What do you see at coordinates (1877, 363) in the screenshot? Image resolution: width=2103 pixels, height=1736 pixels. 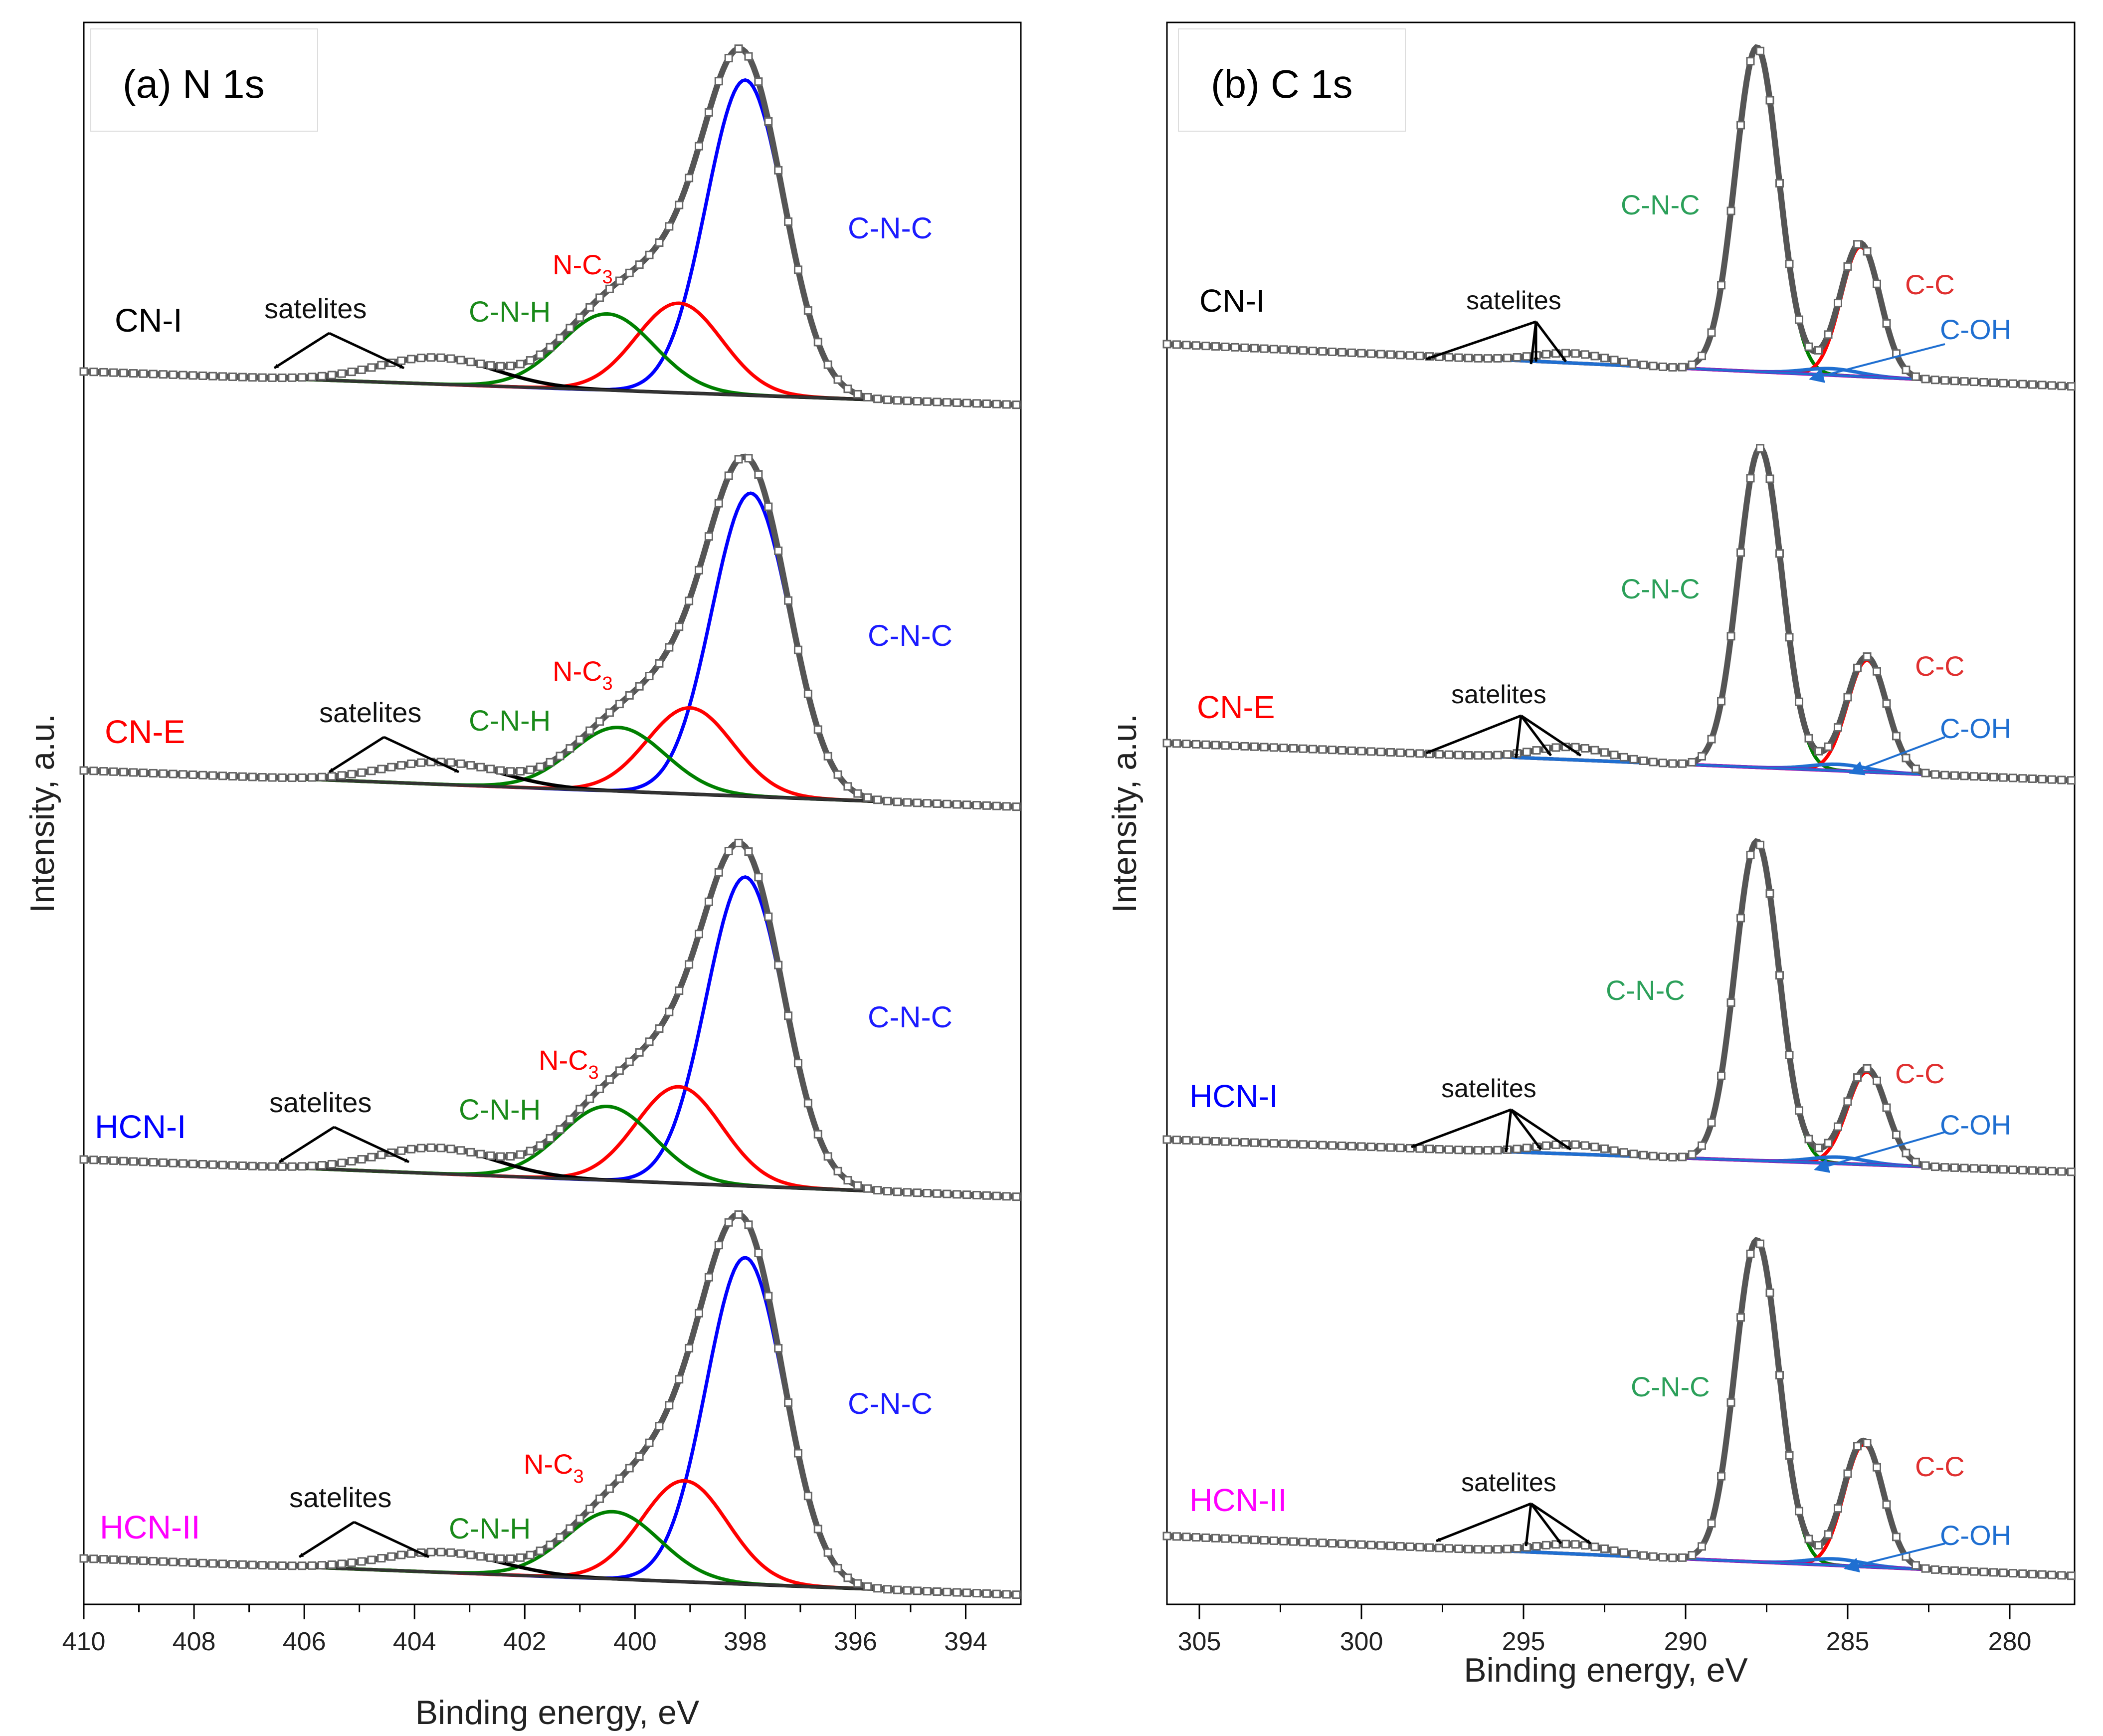 I see `coh-arrow` at bounding box center [1877, 363].